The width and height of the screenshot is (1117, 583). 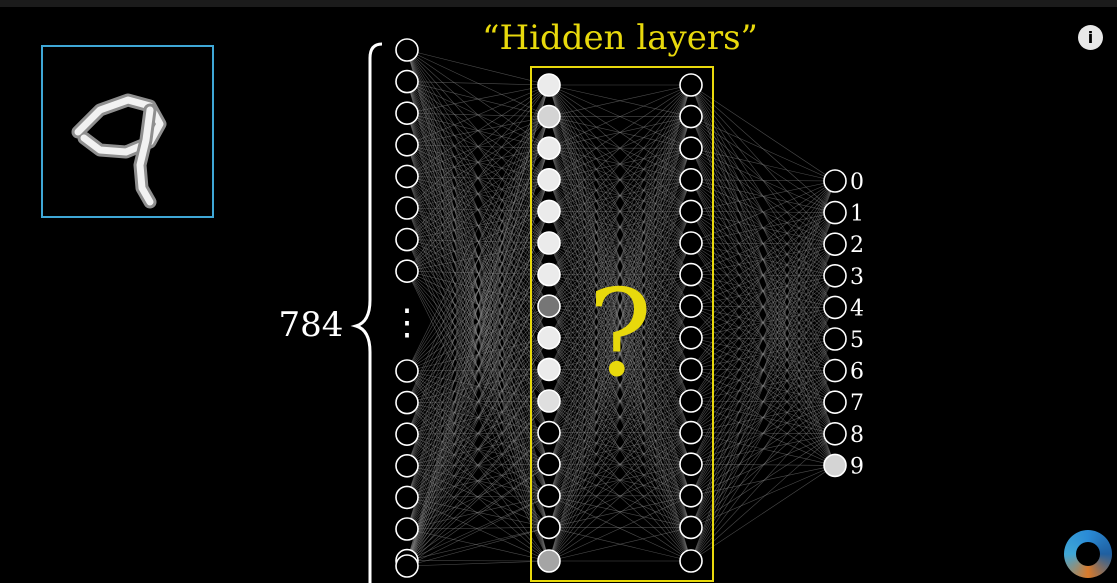 What do you see at coordinates (857, 182) in the screenshot?
I see `output-digit-label: 0` at bounding box center [857, 182].